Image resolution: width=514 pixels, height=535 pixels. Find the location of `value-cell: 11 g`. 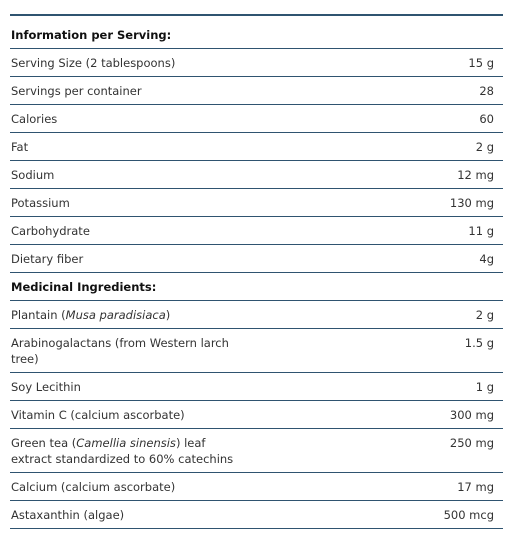

value-cell: 11 g is located at coordinates (481, 231).